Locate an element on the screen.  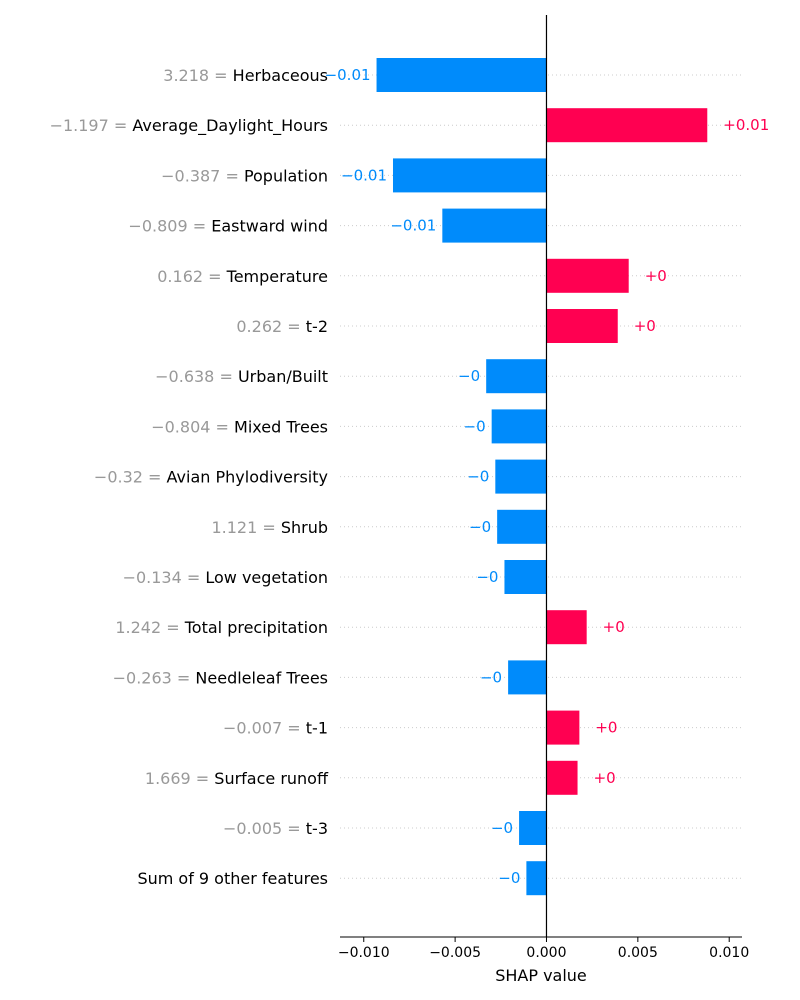
feature-label: 0.262 = t-2 is located at coordinates (282, 326).